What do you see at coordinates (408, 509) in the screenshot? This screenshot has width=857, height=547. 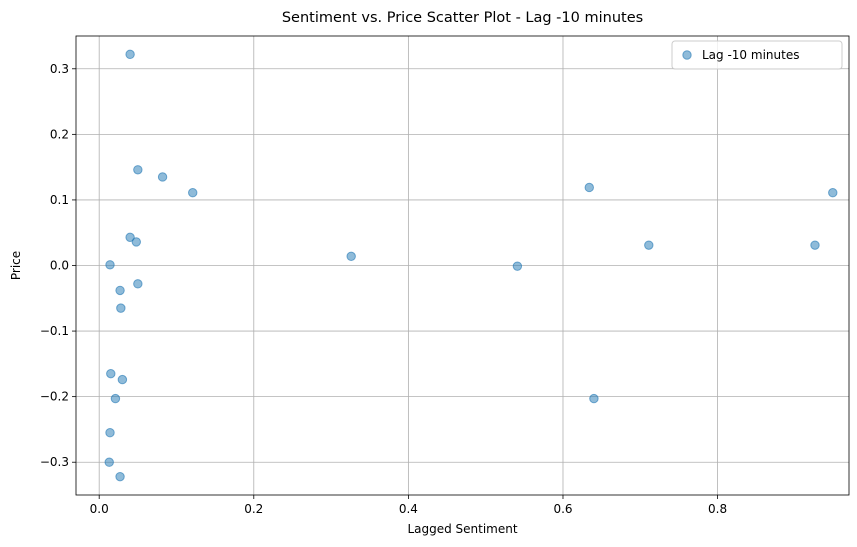 I see `x-tick-label: 0.4` at bounding box center [408, 509].